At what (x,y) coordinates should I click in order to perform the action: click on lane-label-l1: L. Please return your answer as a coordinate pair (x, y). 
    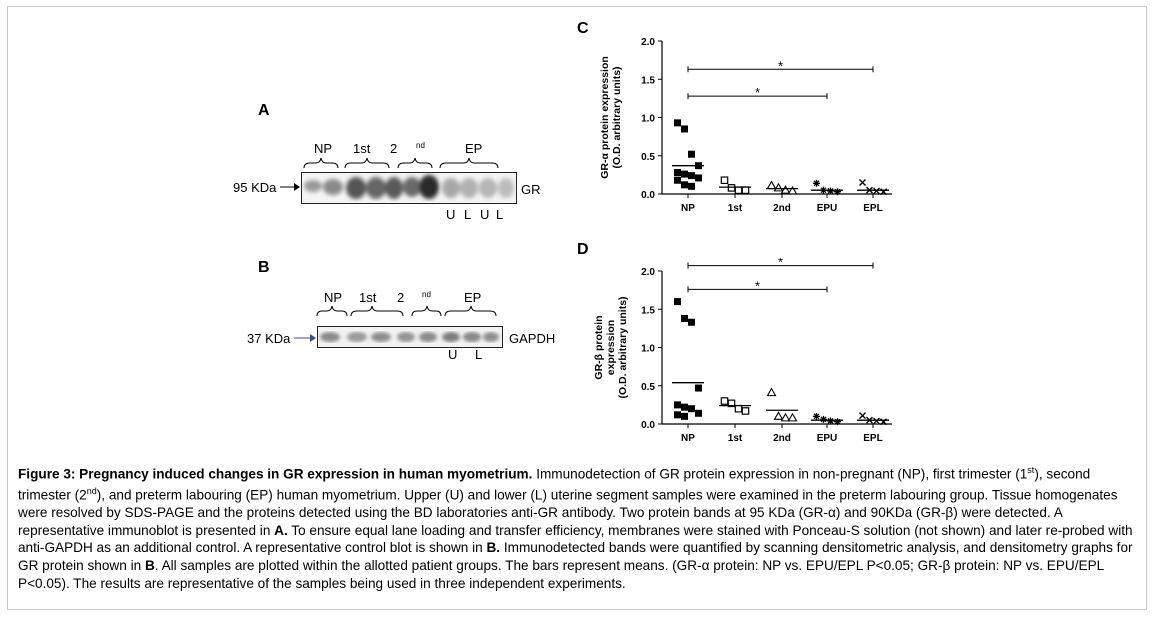
    Looking at the image, I should click on (468, 214).